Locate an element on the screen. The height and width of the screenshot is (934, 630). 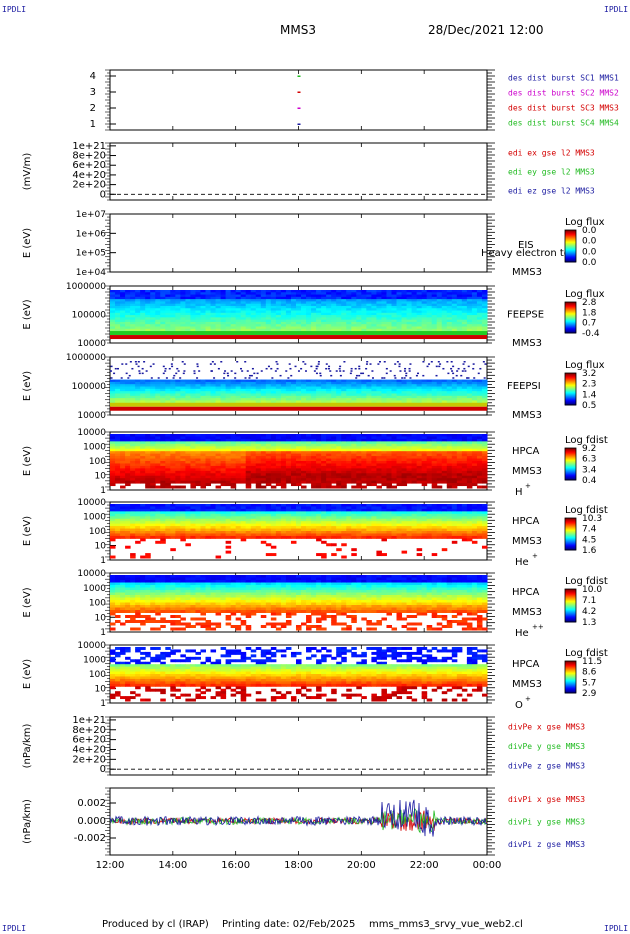
legend-entry: des dist burst SC3 MMS3 is located at coordinates (563, 108).